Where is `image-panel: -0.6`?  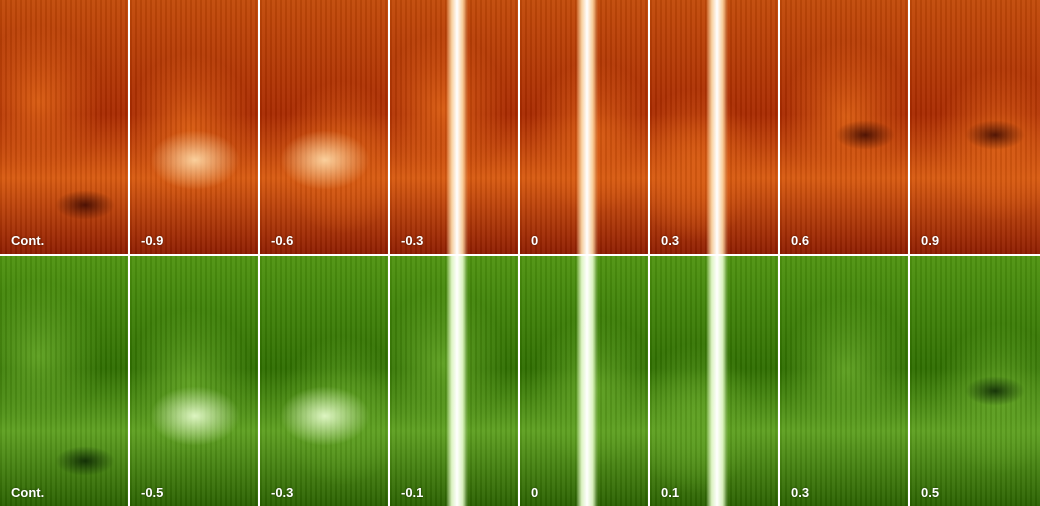 image-panel: -0.6 is located at coordinates (324, 127).